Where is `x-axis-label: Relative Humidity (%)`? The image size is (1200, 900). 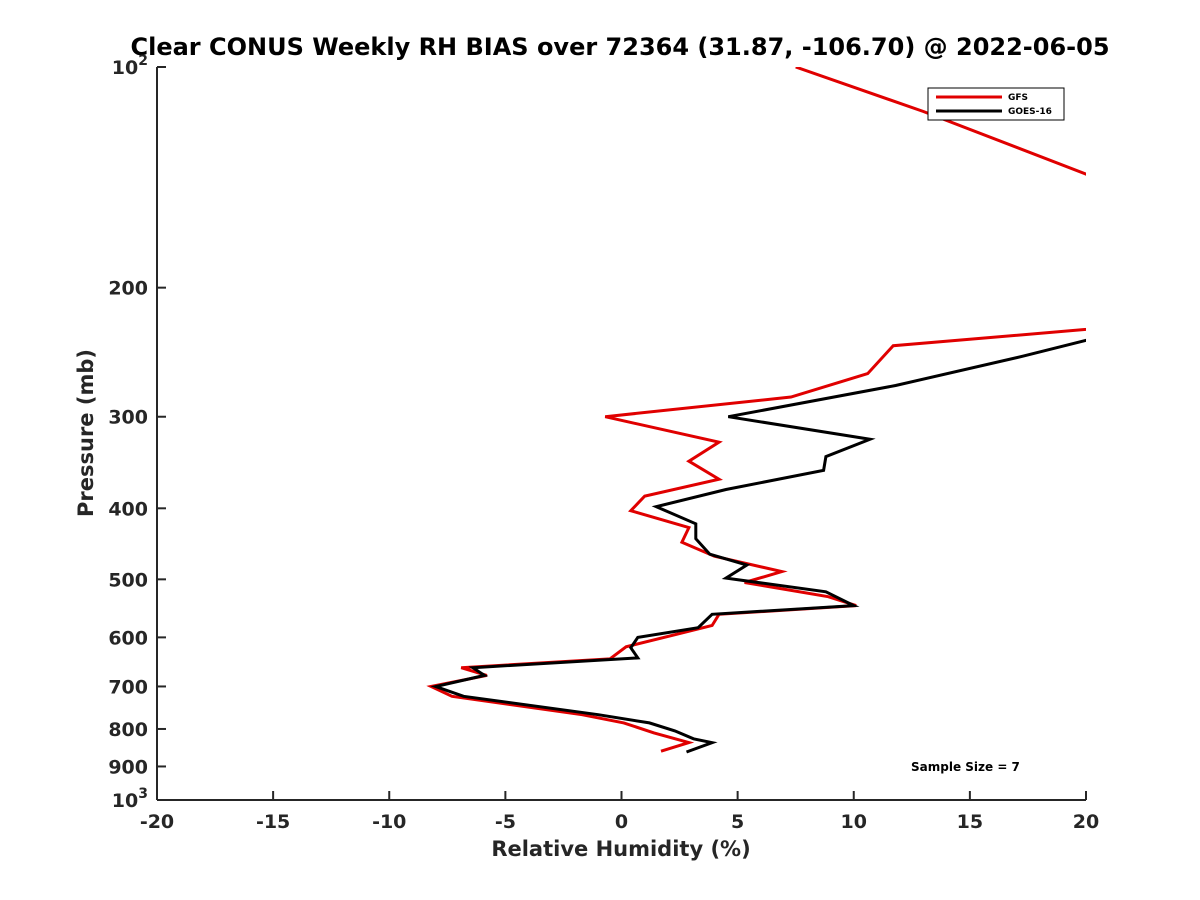
x-axis-label: Relative Humidity (%) is located at coordinates (620, 849).